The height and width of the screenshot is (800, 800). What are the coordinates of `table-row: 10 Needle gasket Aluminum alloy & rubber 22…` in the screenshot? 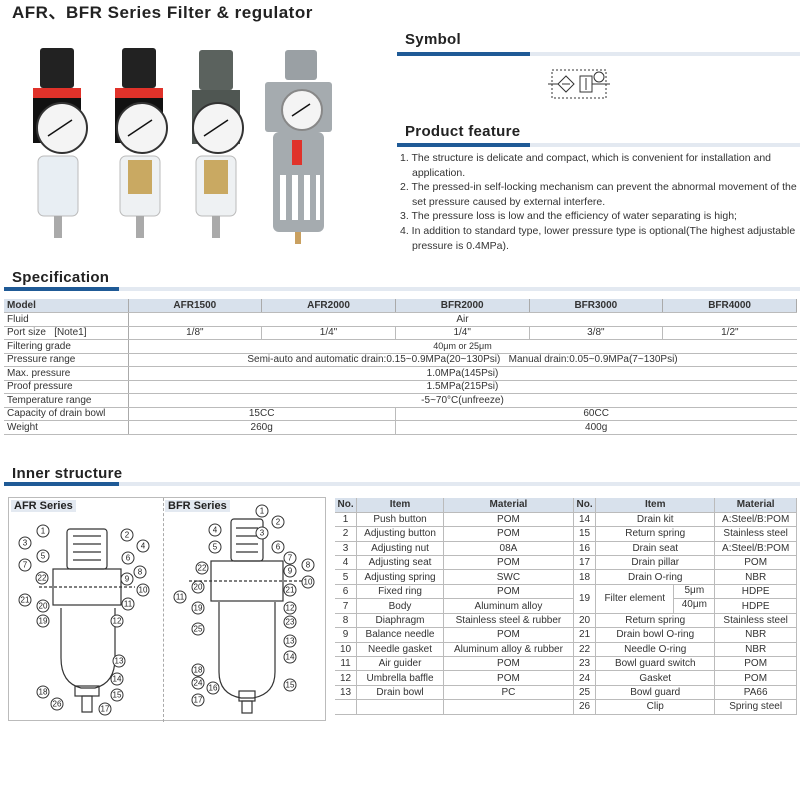 It's located at (566, 650).